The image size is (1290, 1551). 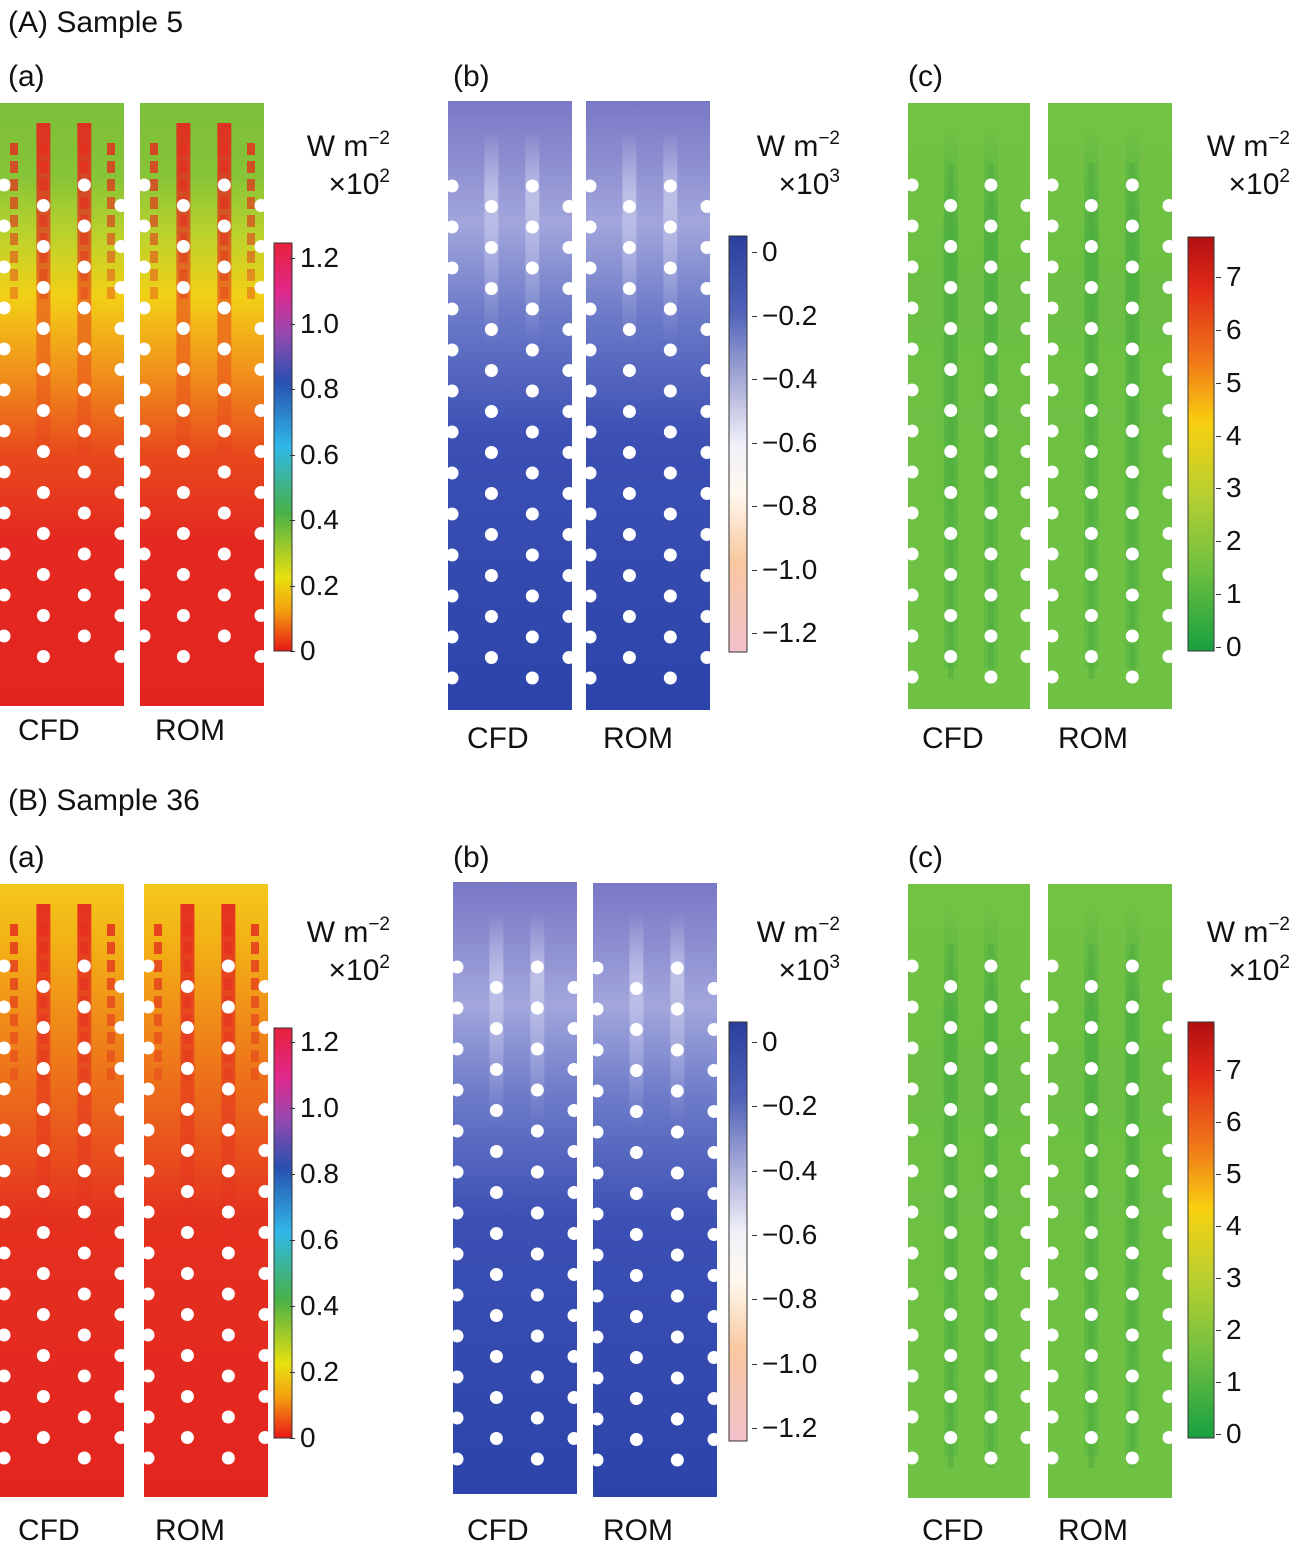 I want to click on section-title-a: (A) Sample 5, so click(x=96, y=22).